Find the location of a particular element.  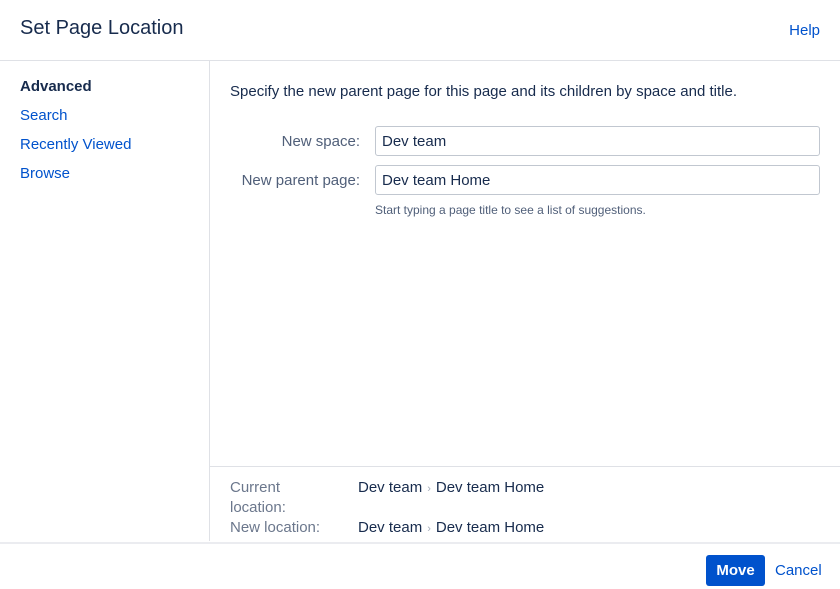

sidebar-item-recently-viewed: Recently Viewed is located at coordinates (76, 144).